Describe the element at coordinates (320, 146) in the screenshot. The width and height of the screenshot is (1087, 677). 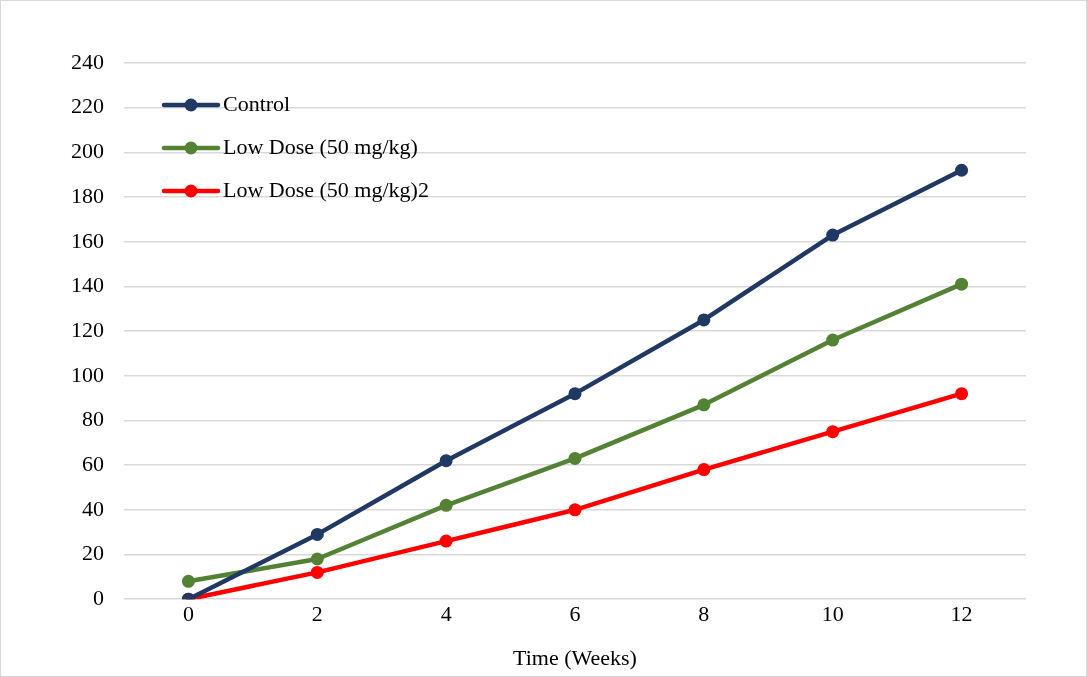
I see `legend-label: Low Dose (50 mg/kg)` at that location.